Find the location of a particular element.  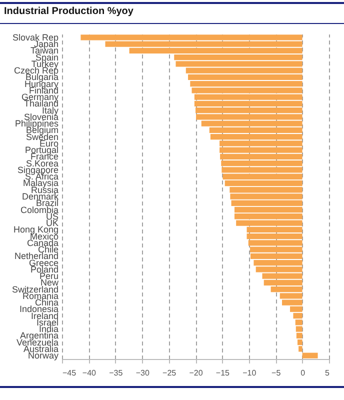

x-tick-label: −35 is located at coordinates (116, 373).